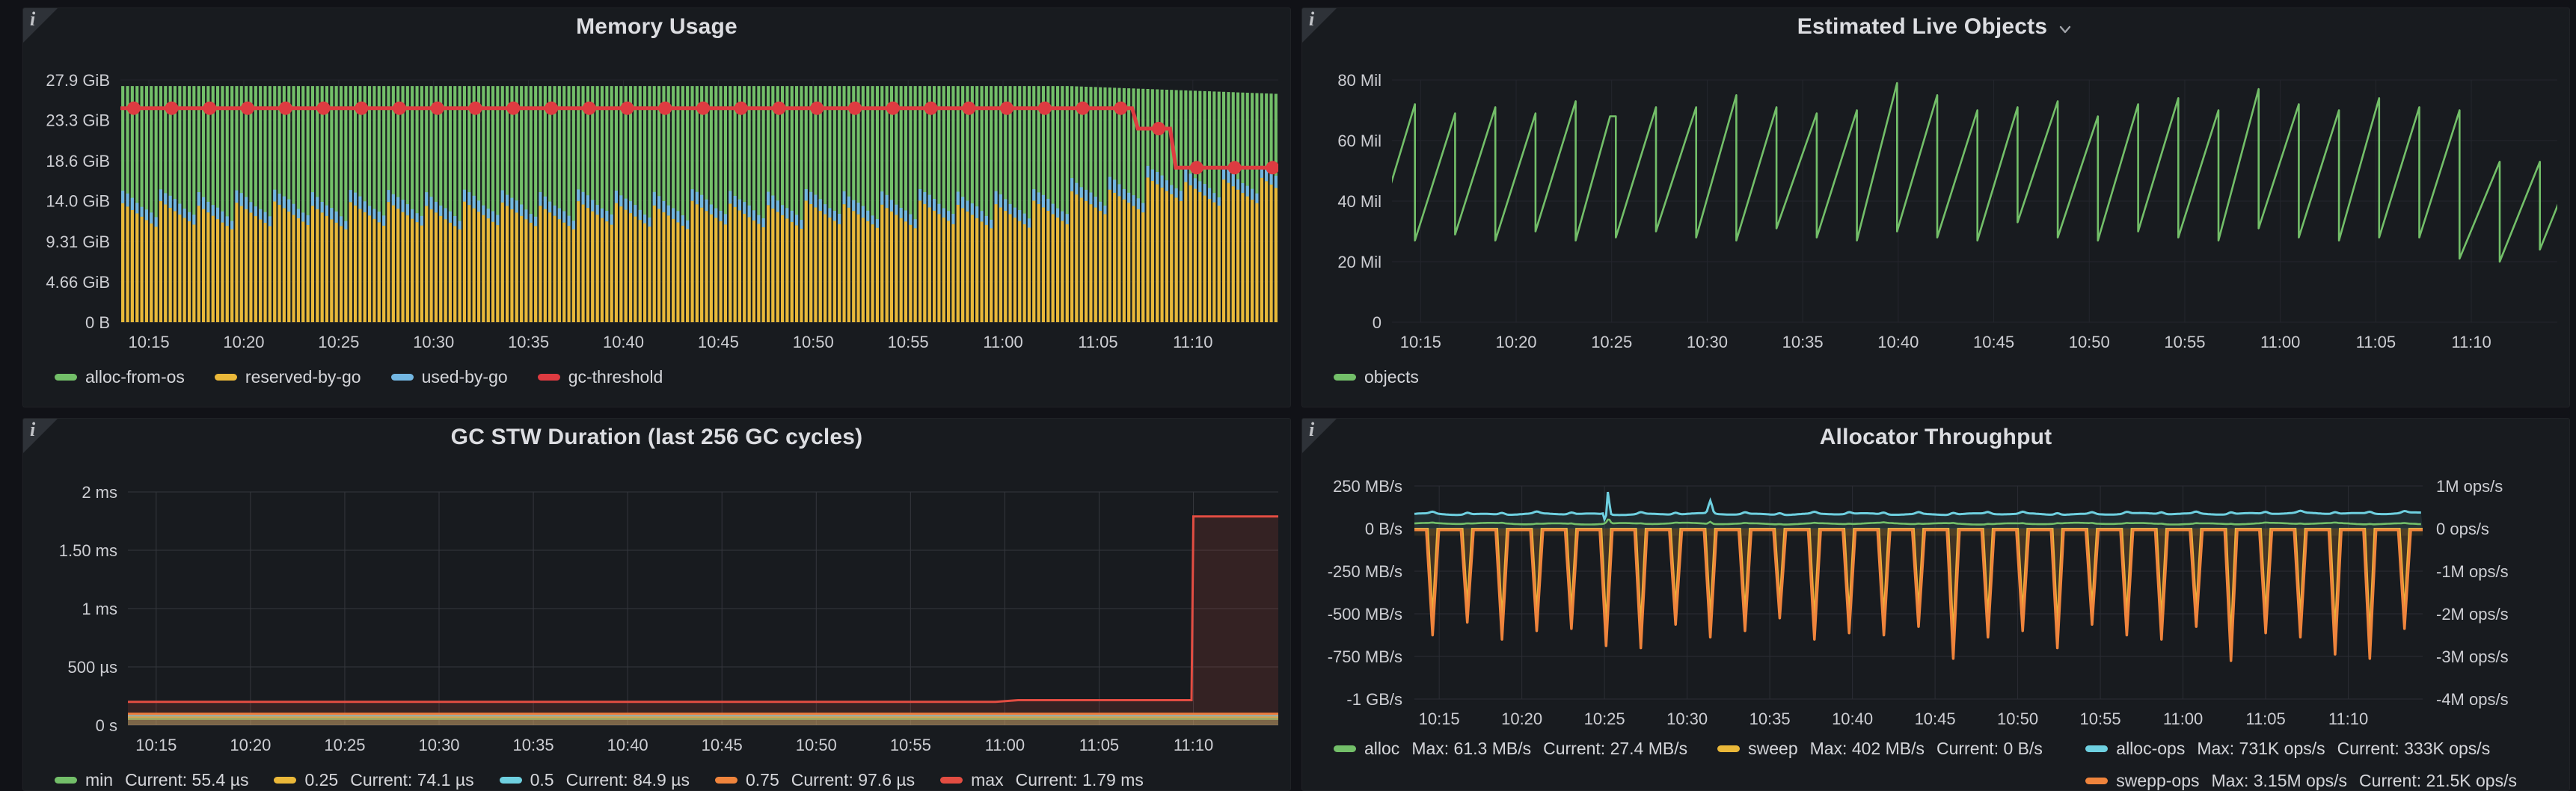  What do you see at coordinates (1079, 780) in the screenshot?
I see `legend-detail: Current: 1.79 ms` at bounding box center [1079, 780].